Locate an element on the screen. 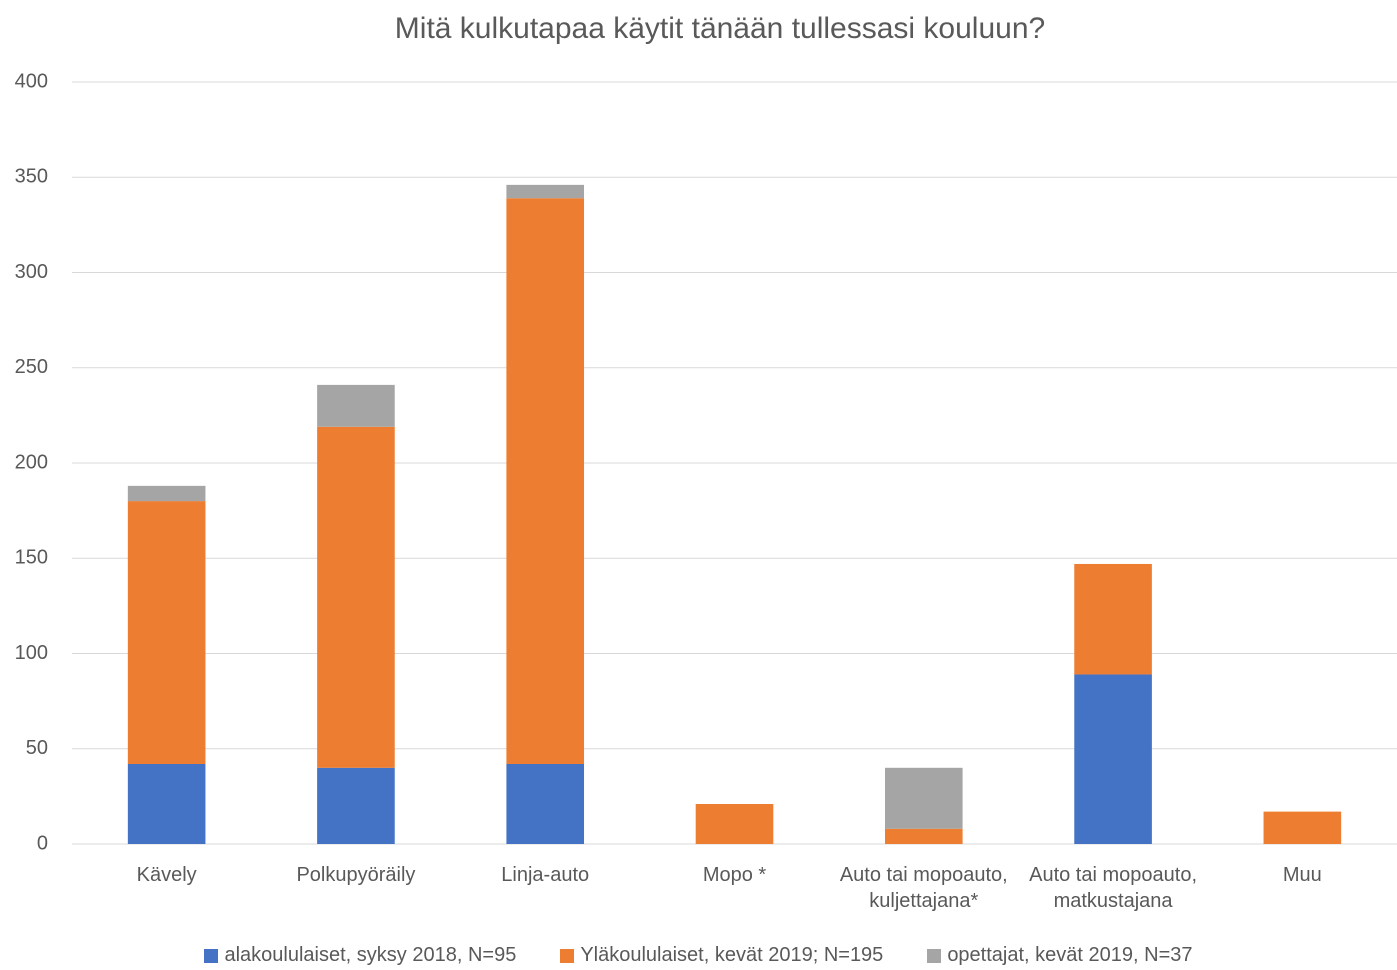  x-tick-label: Auto tai mopoauto, matkustajana is located at coordinates (1113, 888).